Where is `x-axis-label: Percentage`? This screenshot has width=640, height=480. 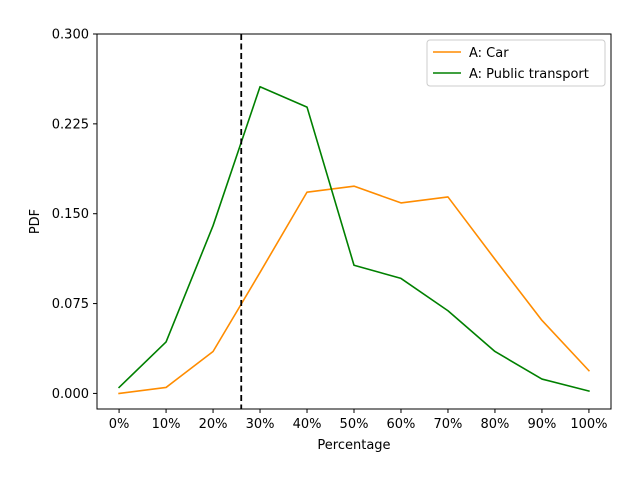 x-axis-label: Percentage is located at coordinates (353, 445).